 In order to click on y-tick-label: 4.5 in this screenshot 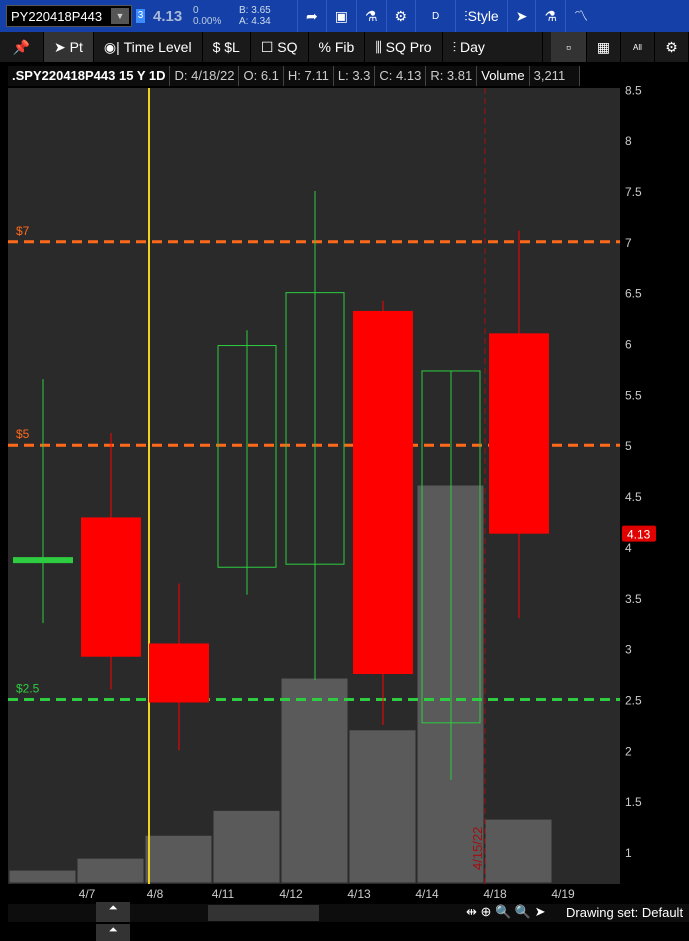, I will do `click(633, 497)`.